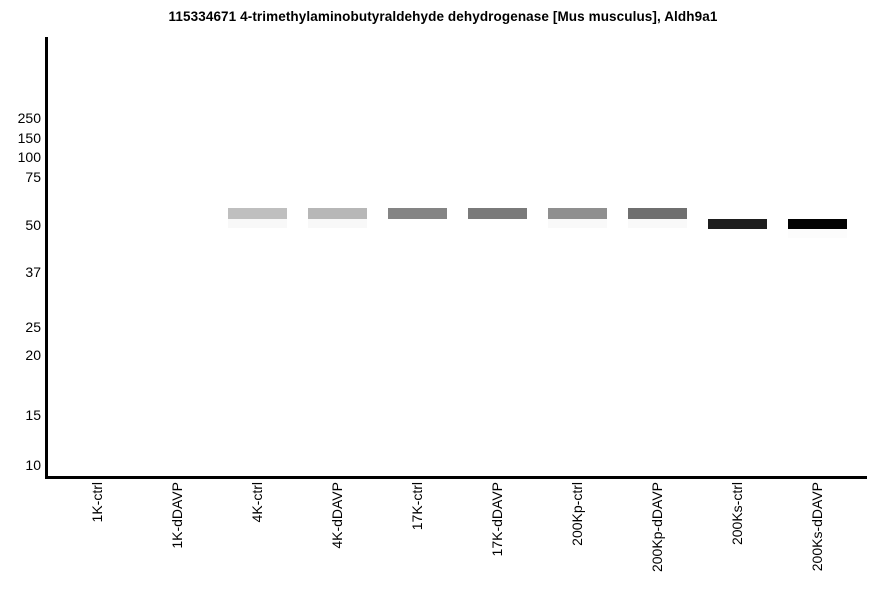  What do you see at coordinates (577, 213) in the screenshot?
I see `blot-band-200Kp-ctrl` at bounding box center [577, 213].